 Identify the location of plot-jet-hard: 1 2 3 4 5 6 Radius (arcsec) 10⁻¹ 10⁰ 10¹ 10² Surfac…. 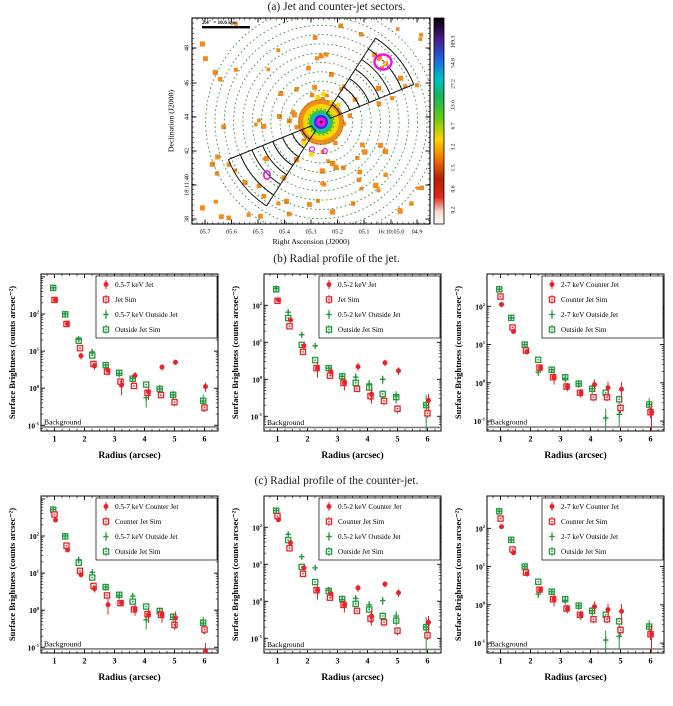
(559, 367).